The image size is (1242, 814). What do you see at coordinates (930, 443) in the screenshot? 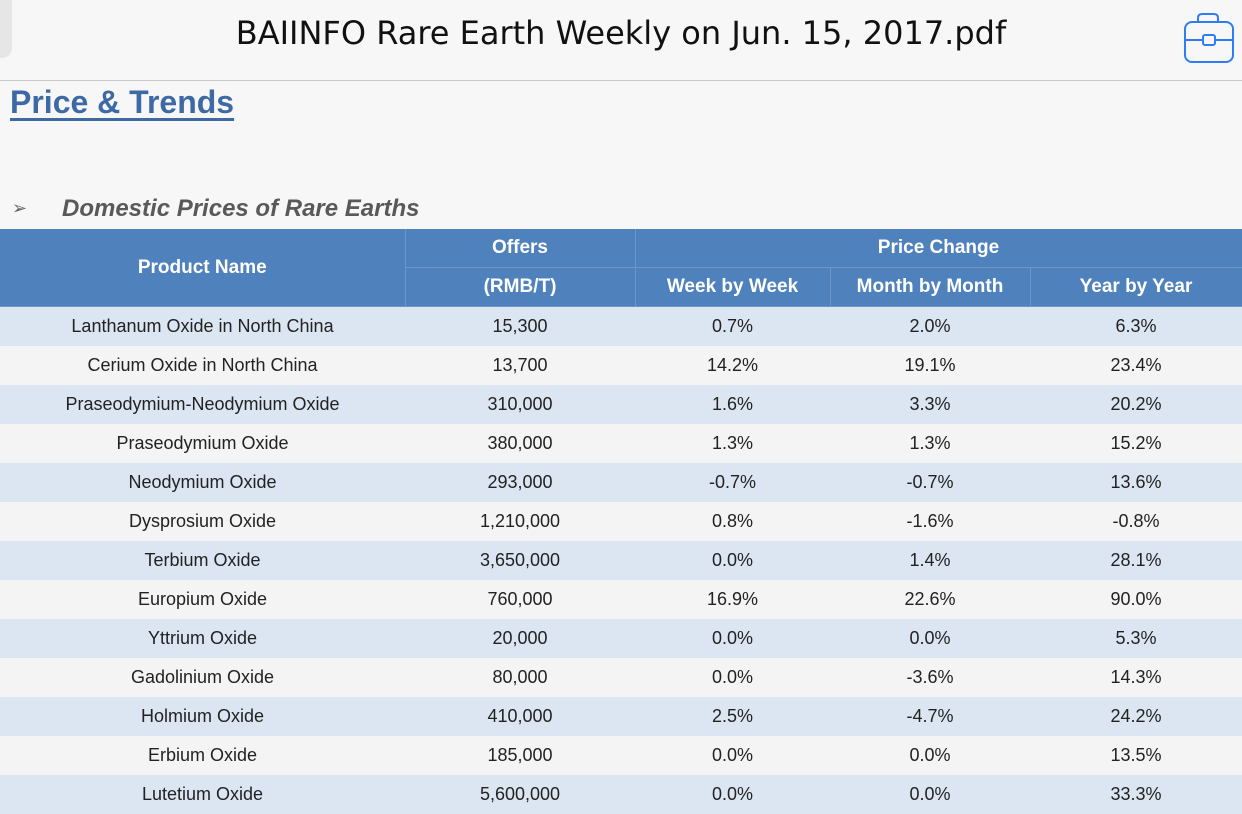
I see `cell-month: 1.3%` at bounding box center [930, 443].